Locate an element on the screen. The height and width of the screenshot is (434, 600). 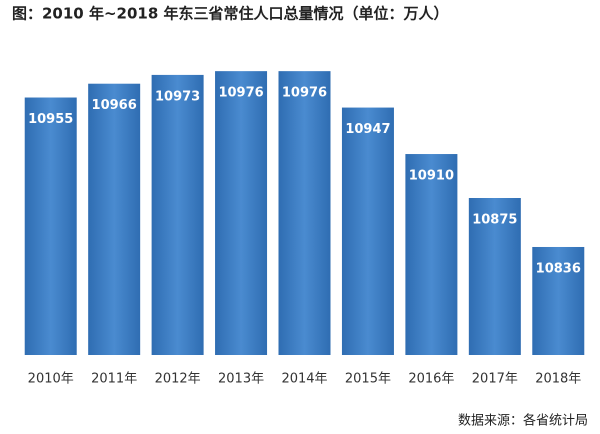
x-tick-label: 2015年 is located at coordinates (368, 379).